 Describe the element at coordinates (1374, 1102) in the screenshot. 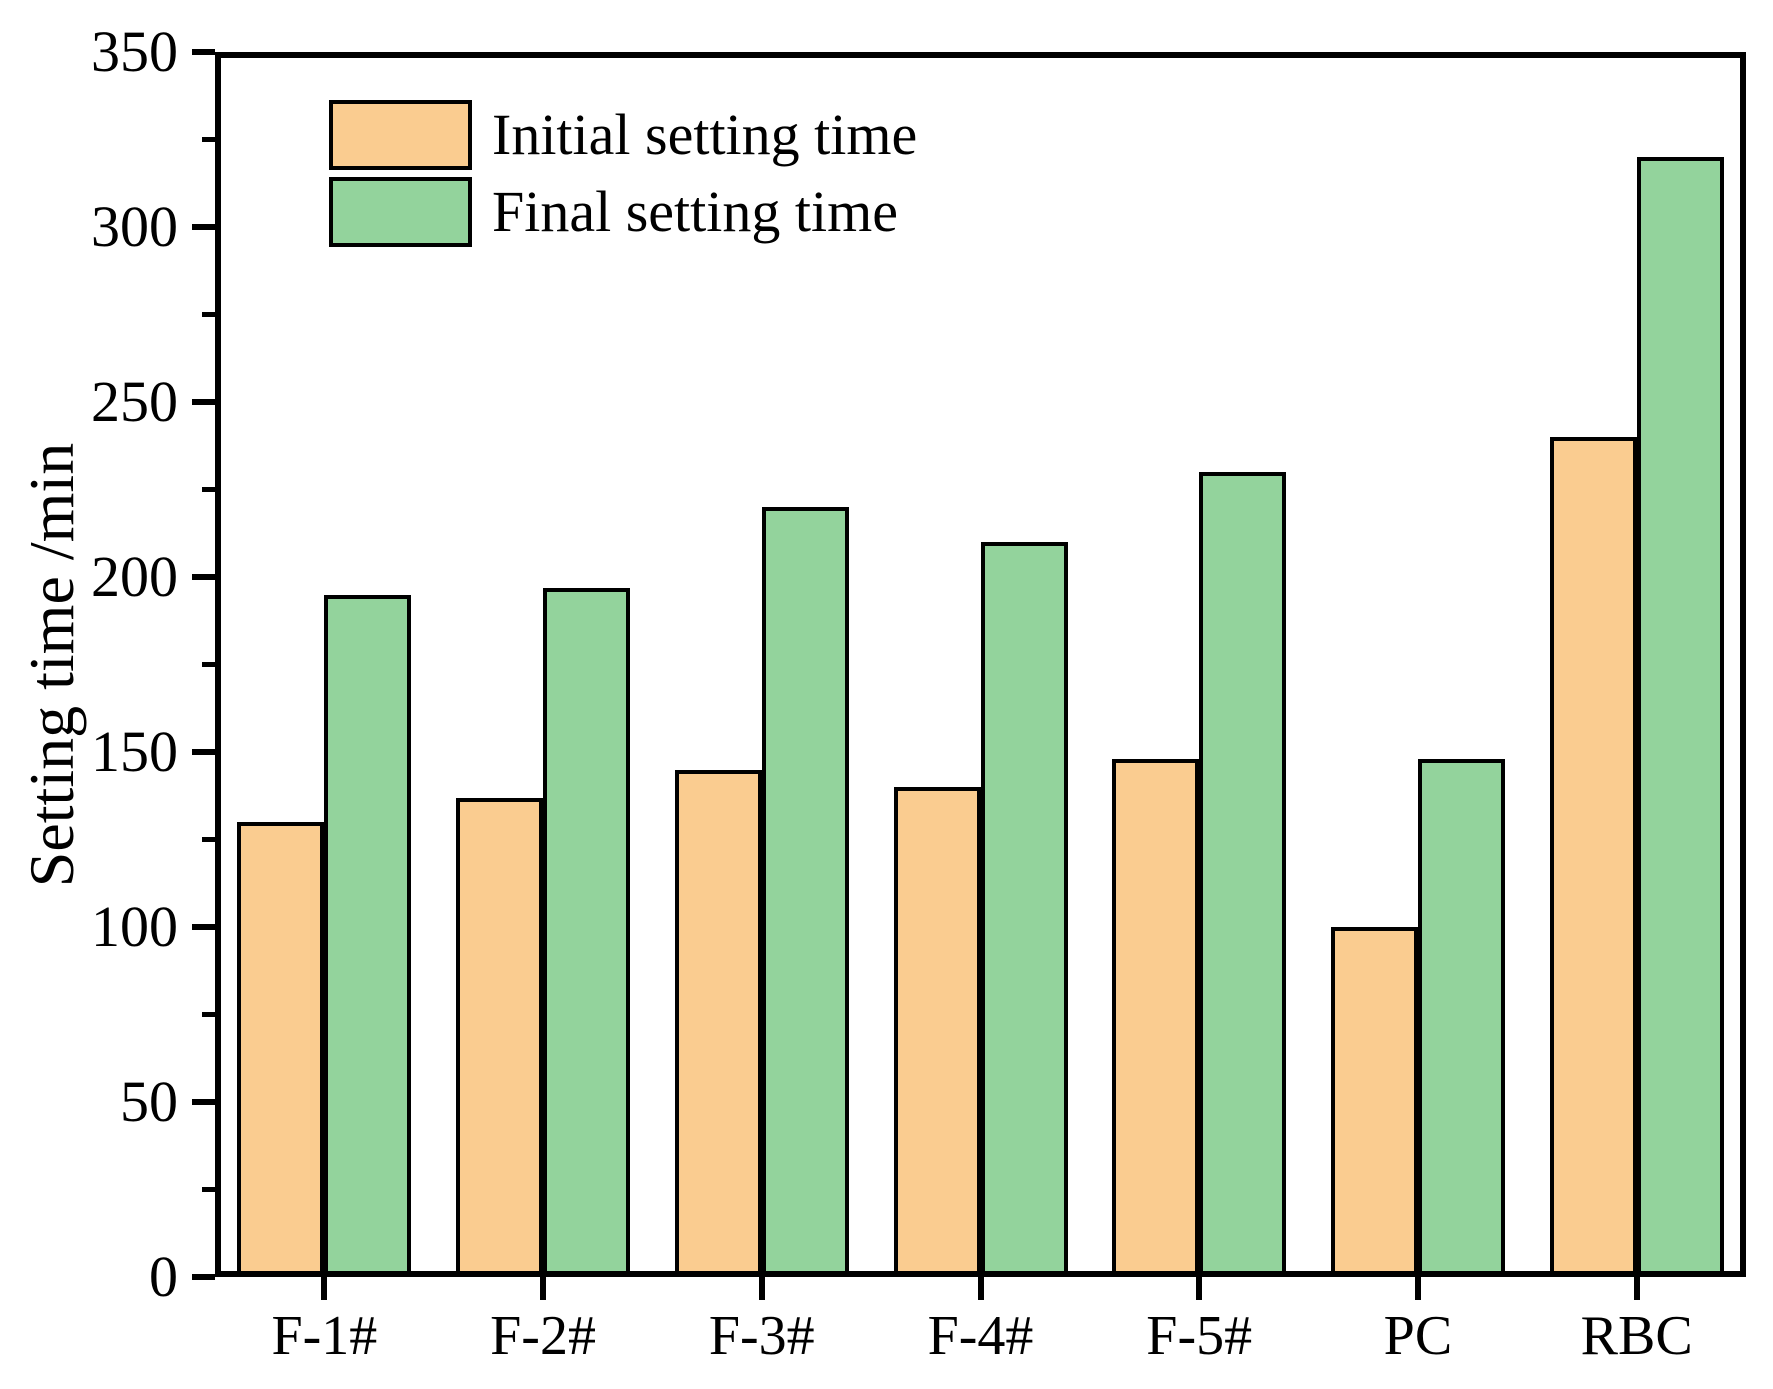

I see `bar-initial-PC` at that location.